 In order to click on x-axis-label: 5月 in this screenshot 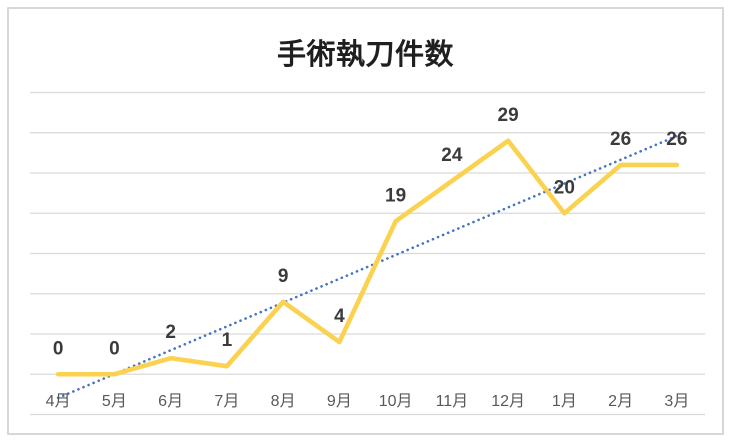, I will do `click(114, 401)`.